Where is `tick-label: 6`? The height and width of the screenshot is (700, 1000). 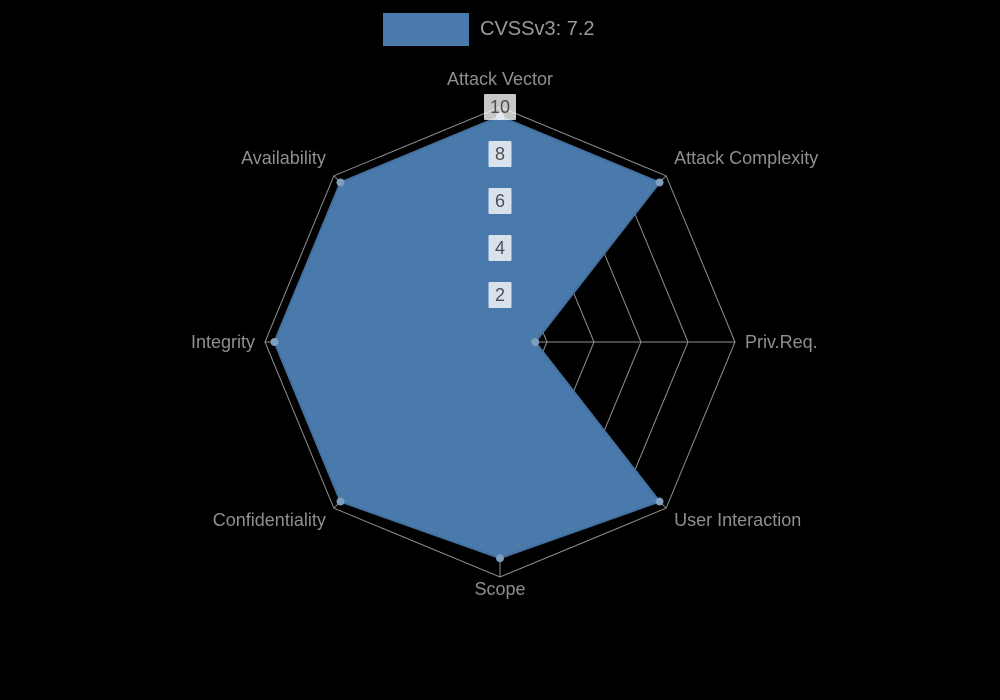 tick-label: 6 is located at coordinates (500, 201).